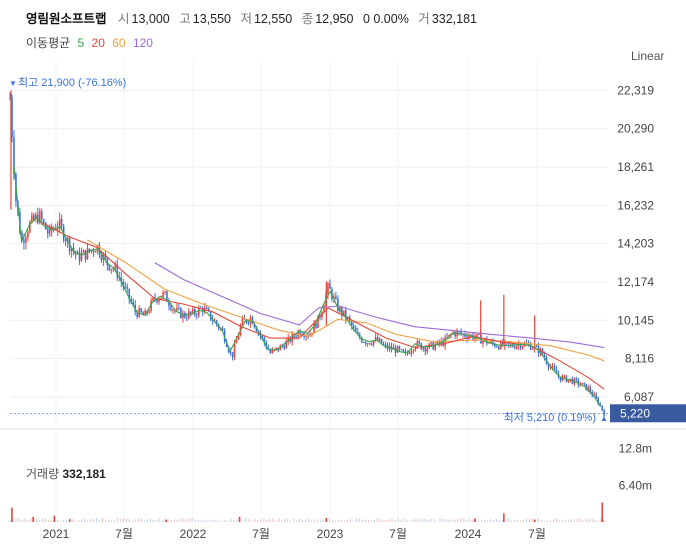  What do you see at coordinates (648, 56) in the screenshot?
I see `scale-mode-toggle: Linear` at bounding box center [648, 56].